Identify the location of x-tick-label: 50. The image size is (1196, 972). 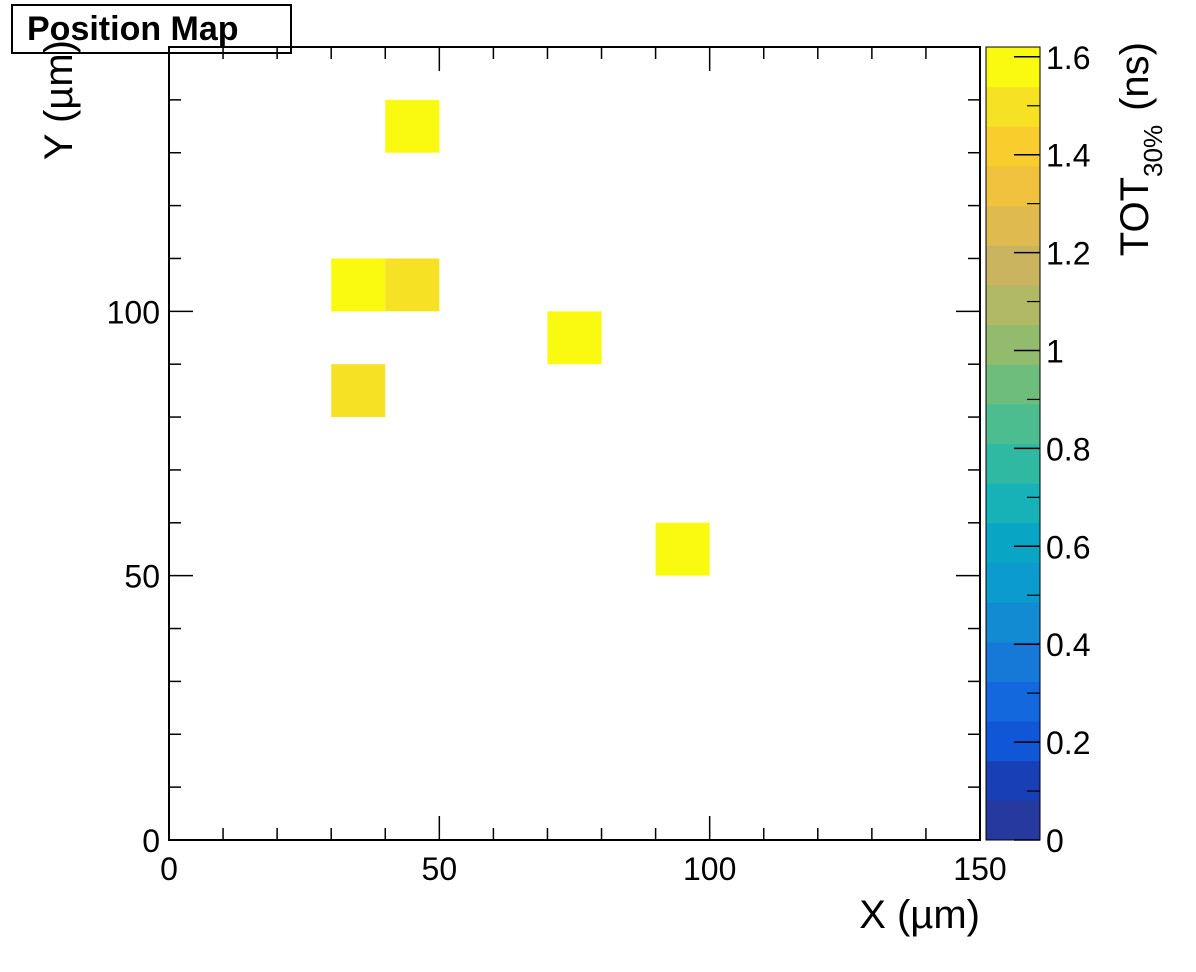
(440, 869).